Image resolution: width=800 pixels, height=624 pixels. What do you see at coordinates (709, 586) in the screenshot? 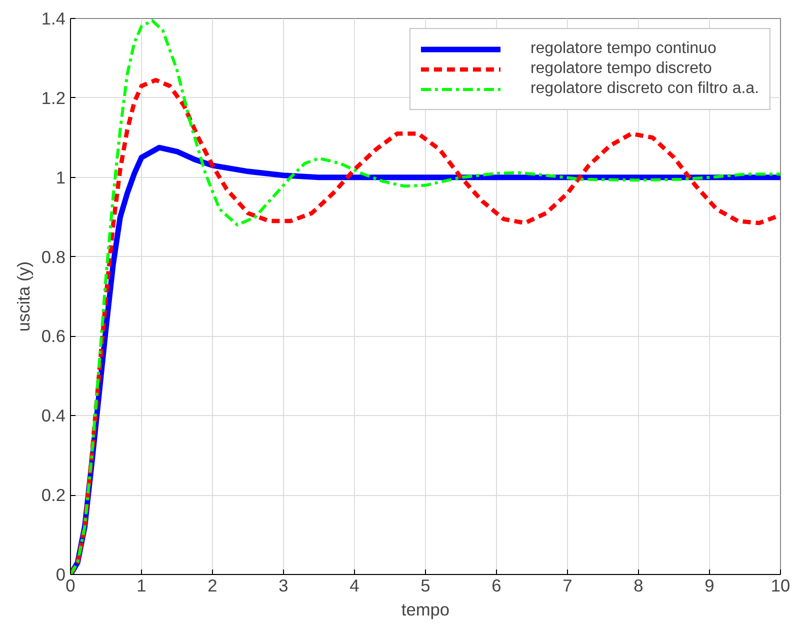
I see `x-tick-label: 9` at bounding box center [709, 586].